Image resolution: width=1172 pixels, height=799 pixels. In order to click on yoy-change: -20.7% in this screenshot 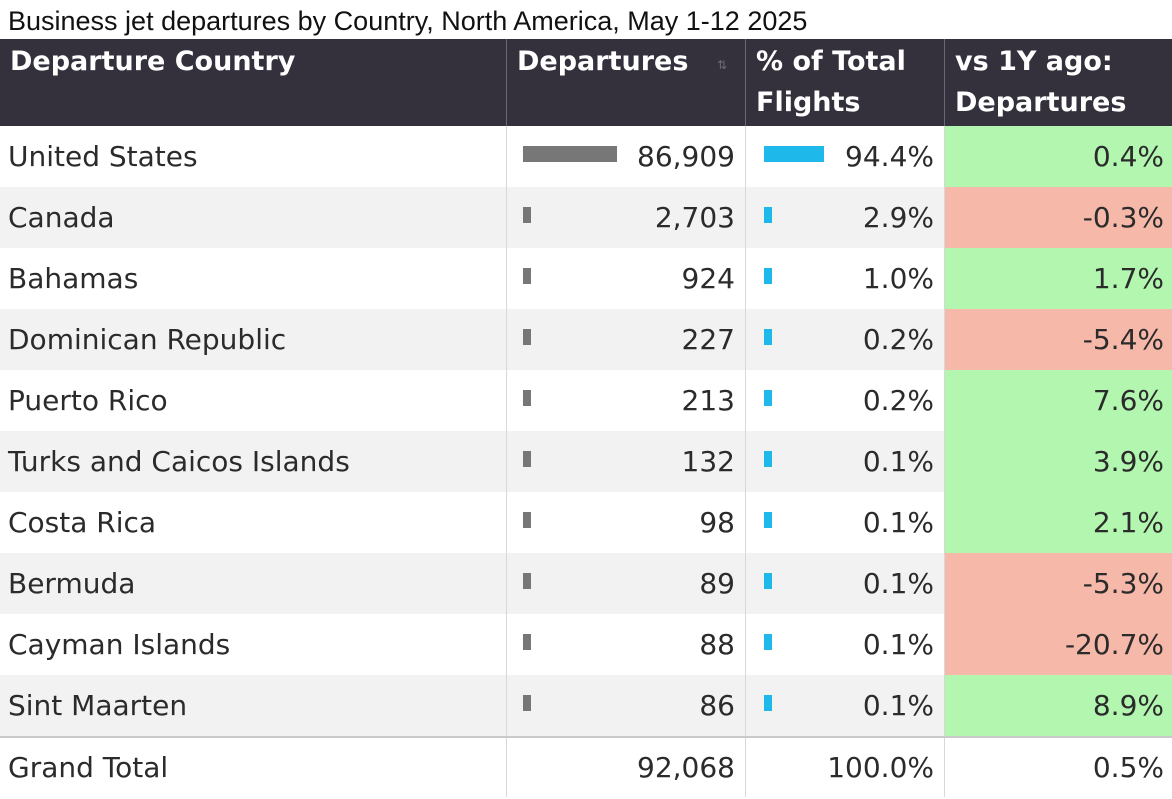, I will do `click(1058, 644)`.